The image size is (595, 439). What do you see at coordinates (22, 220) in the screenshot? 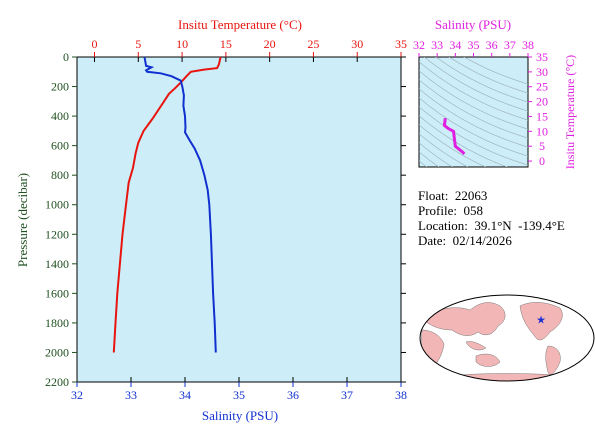
I see `pressure-axis-title: Pressure (decibar)` at bounding box center [22, 220].